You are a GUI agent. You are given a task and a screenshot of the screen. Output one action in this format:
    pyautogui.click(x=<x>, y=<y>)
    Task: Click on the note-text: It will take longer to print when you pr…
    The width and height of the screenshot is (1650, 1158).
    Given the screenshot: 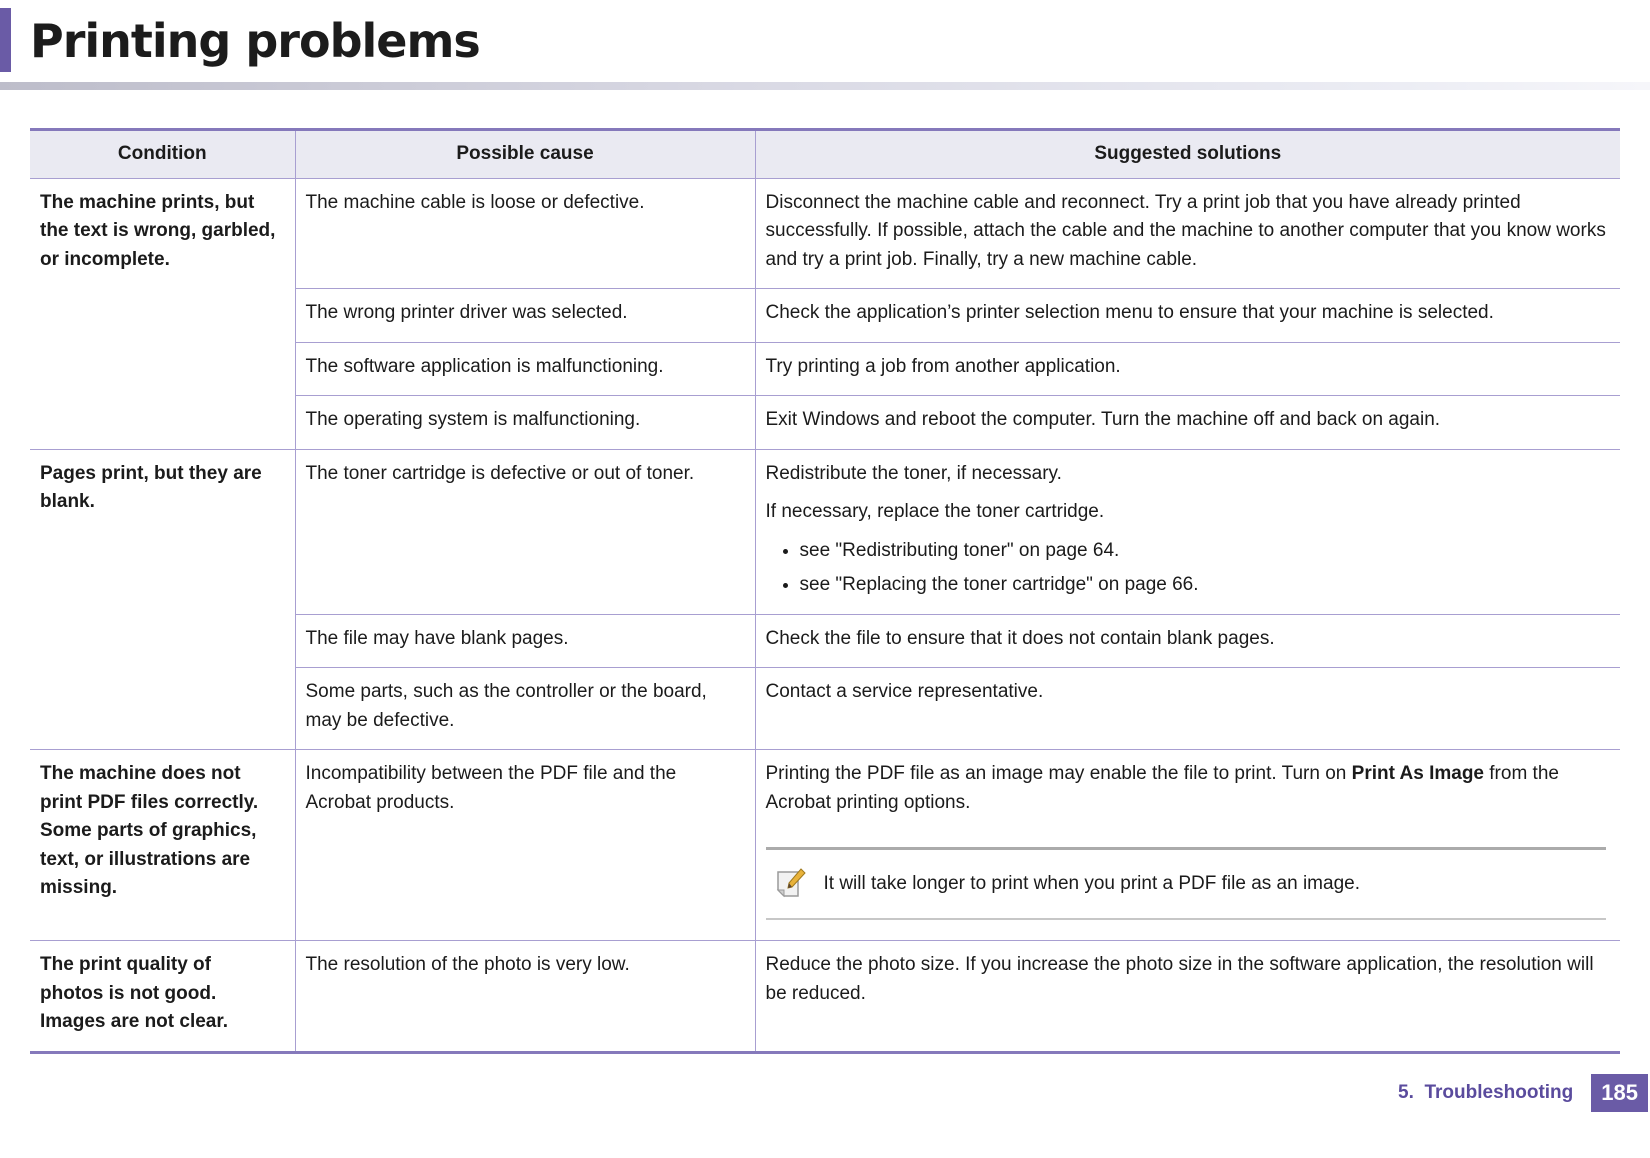 What is the action you would take?
    pyautogui.click(x=1091, y=883)
    